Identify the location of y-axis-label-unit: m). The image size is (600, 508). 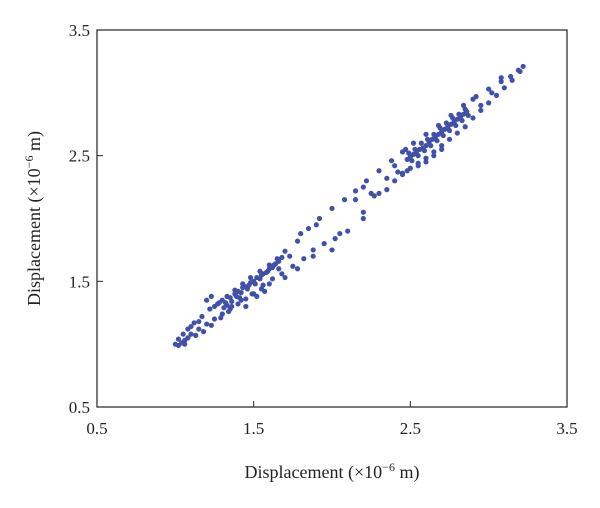
(34, 143).